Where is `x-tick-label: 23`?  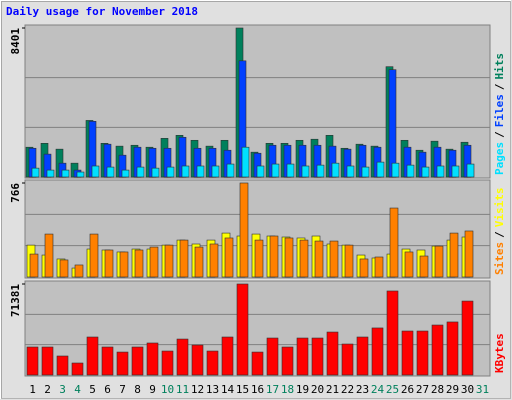 x-tick-label: 23 is located at coordinates (362, 389).